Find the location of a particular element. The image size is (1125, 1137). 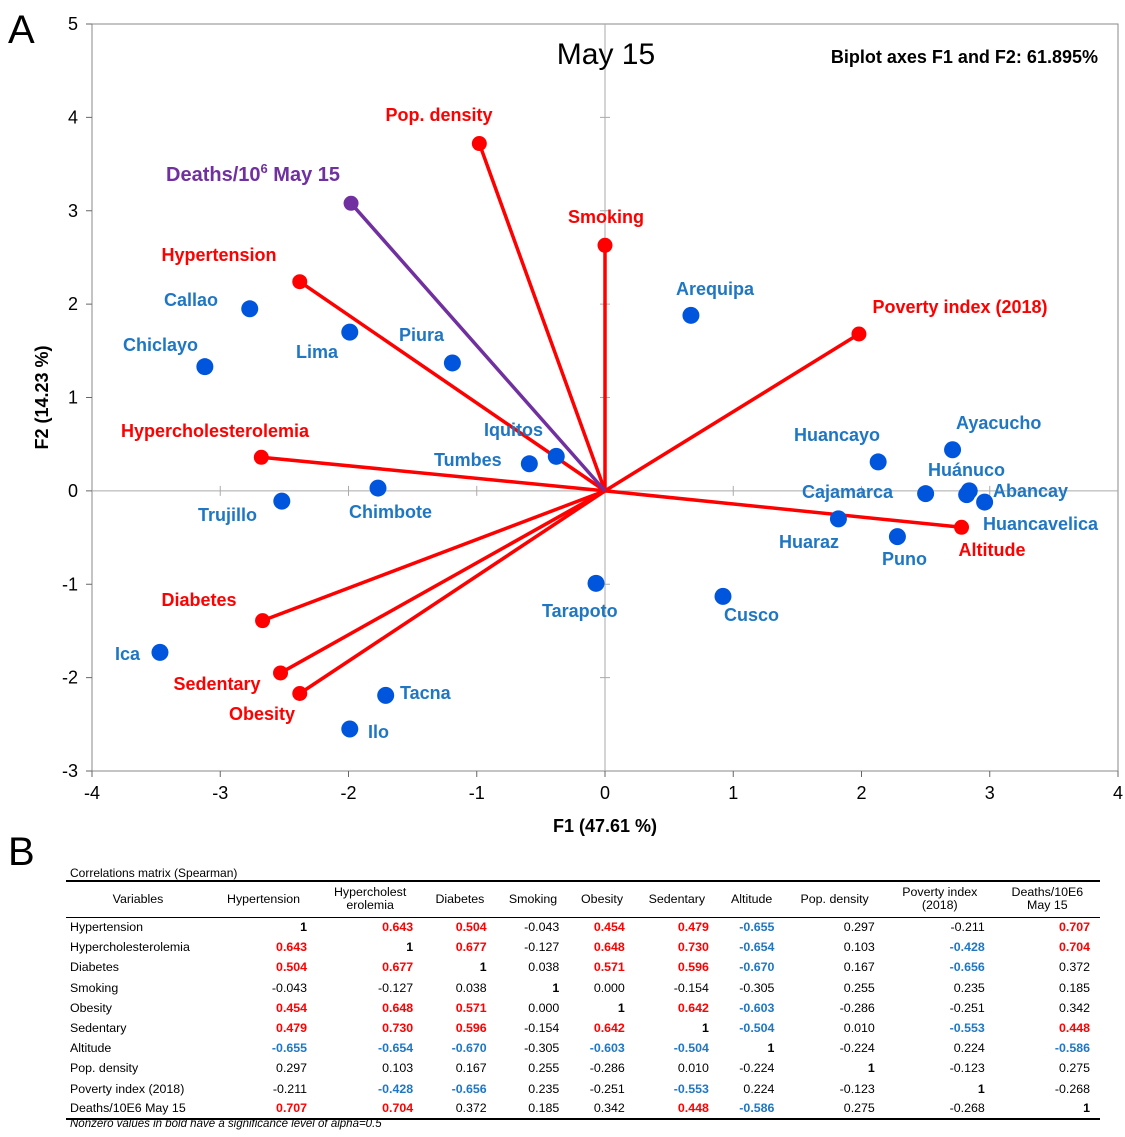

point-label-piura: Piura is located at coordinates (422, 335).